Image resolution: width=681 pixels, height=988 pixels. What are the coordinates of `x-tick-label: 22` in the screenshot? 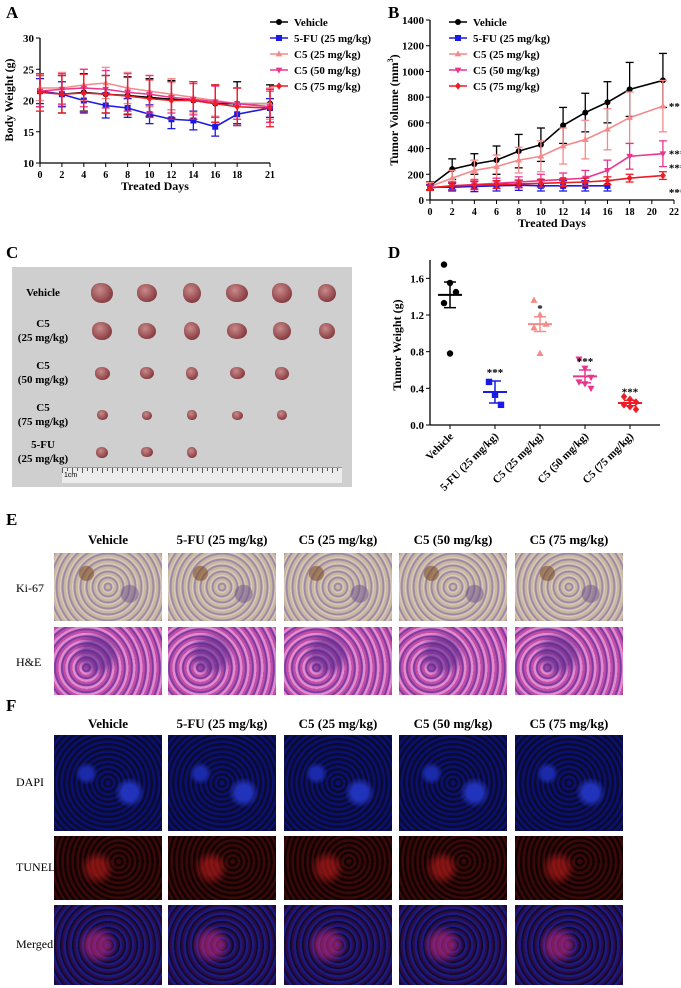 It's located at (674, 212).